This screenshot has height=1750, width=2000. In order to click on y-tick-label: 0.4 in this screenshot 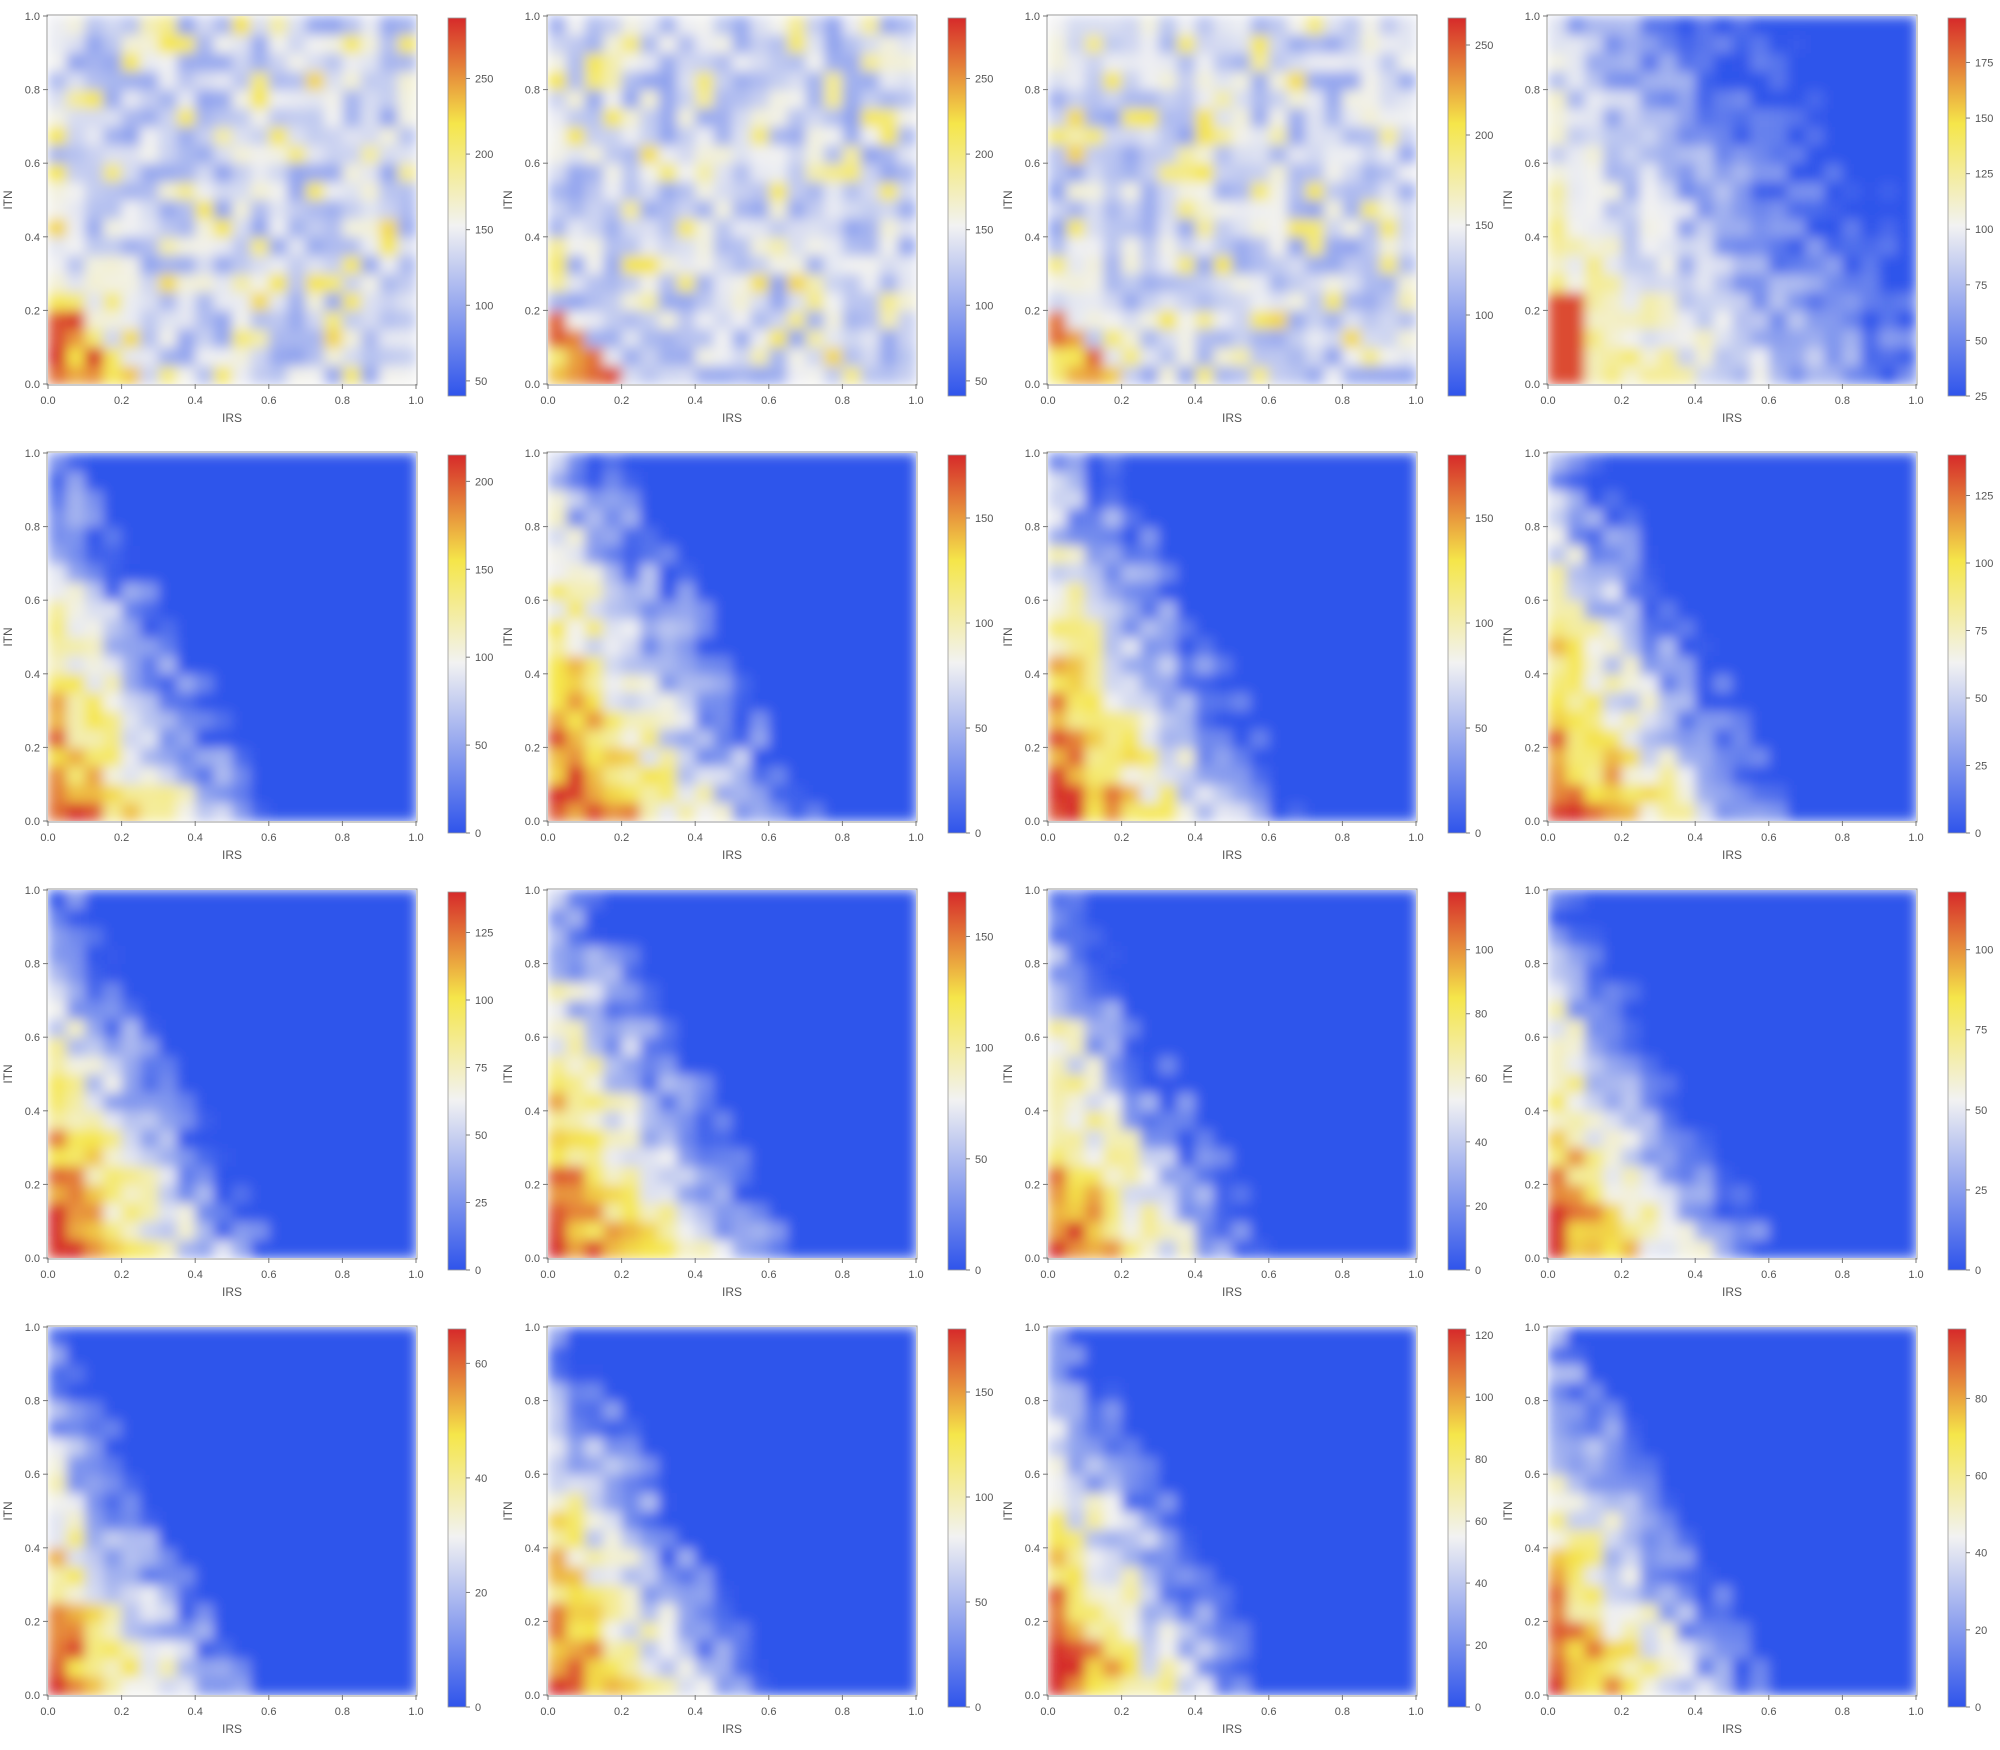, I will do `click(1532, 238)`.